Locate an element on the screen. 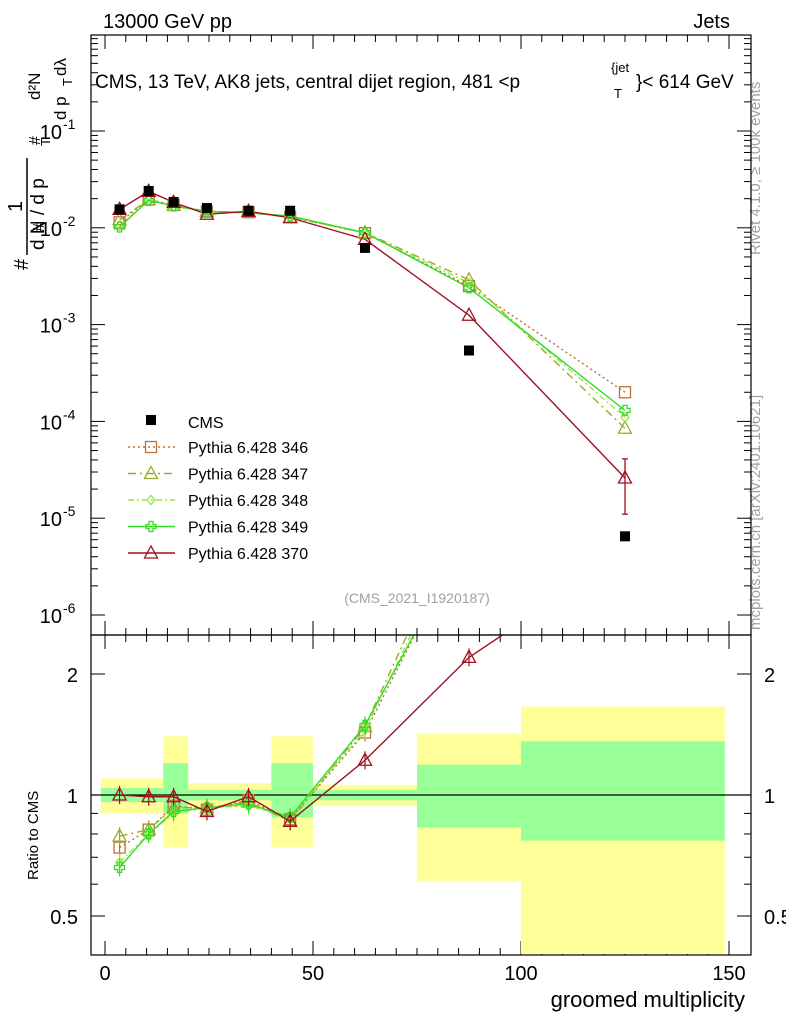  ylabel-hash-3: # is located at coordinates (35, 140).